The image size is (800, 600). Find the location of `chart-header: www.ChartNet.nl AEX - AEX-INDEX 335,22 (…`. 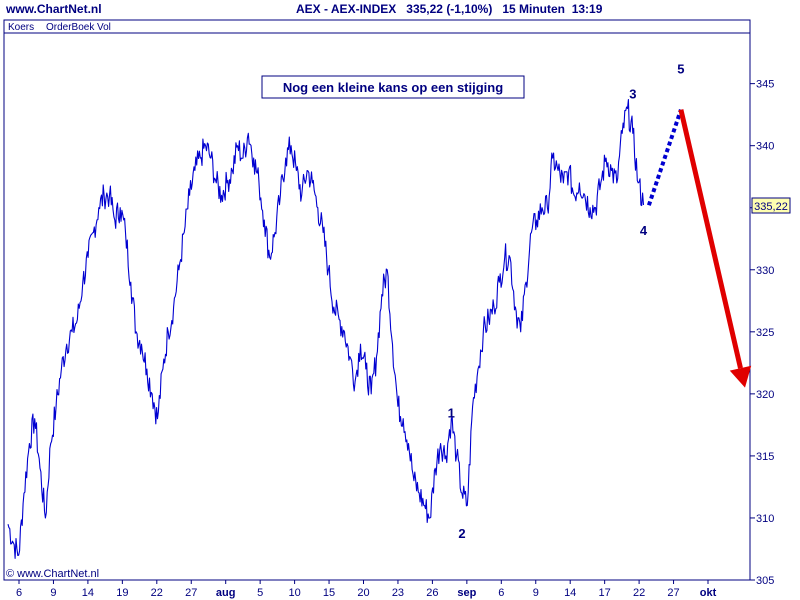

chart-header: www.ChartNet.nl AEX - AEX-INDEX 335,22 (… is located at coordinates (400, 9).